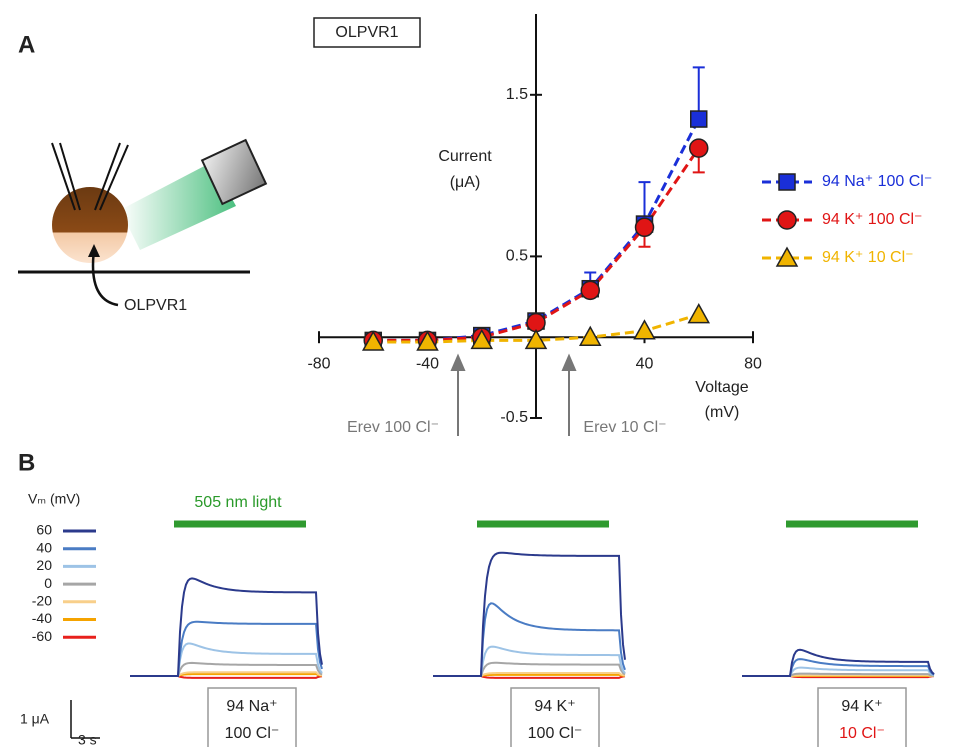 Image resolution: width=980 pixels, height=752 pixels. What do you see at coordinates (513, 394) in the screenshot?
I see `arrows` at bounding box center [513, 394].